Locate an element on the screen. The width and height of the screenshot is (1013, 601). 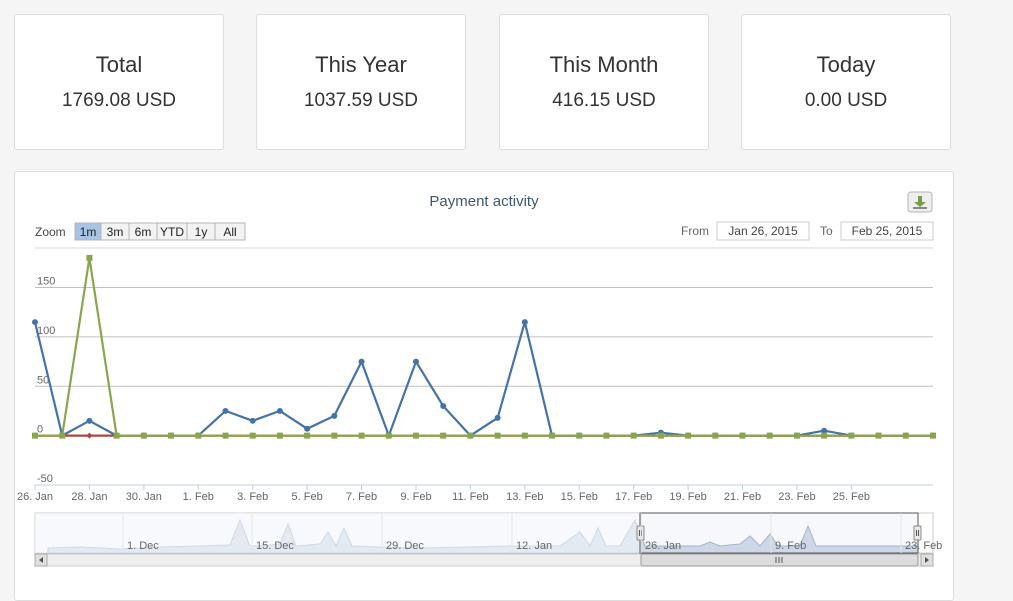
navigator-label: 29. Dec is located at coordinates (405, 546).